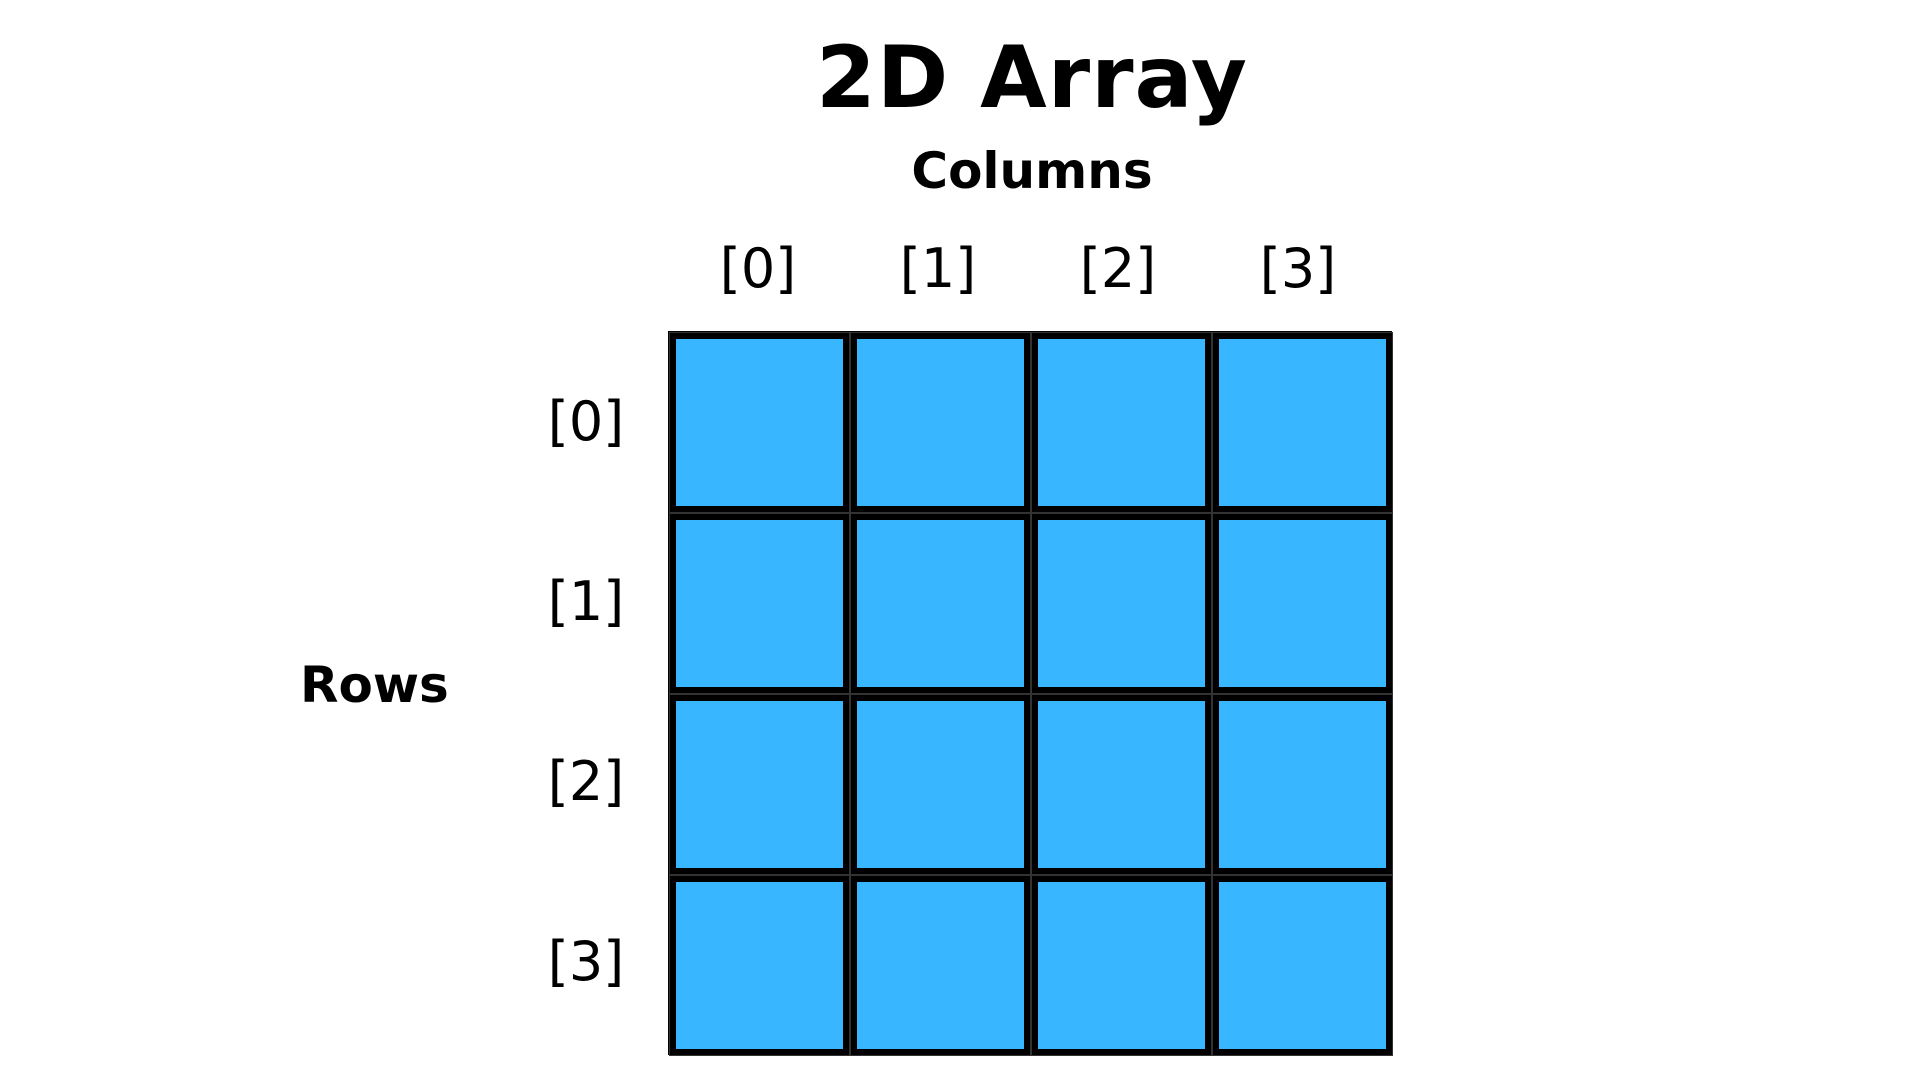 The height and width of the screenshot is (1080, 1920). Describe the element at coordinates (586, 601) in the screenshot. I see `row-index-label: [1]` at that location.